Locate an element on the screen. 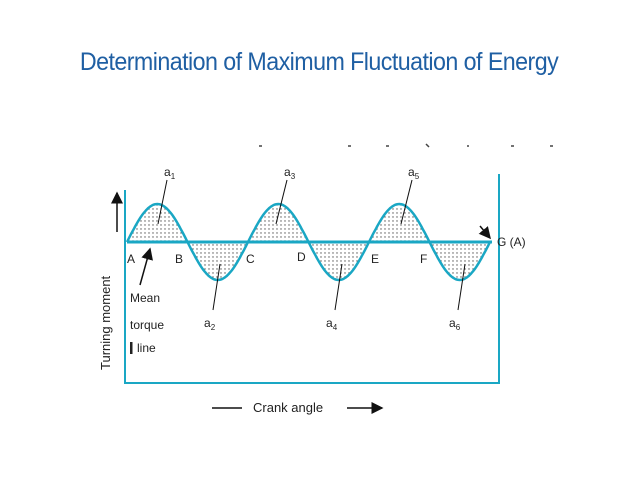  point-C: C is located at coordinates (250, 259).